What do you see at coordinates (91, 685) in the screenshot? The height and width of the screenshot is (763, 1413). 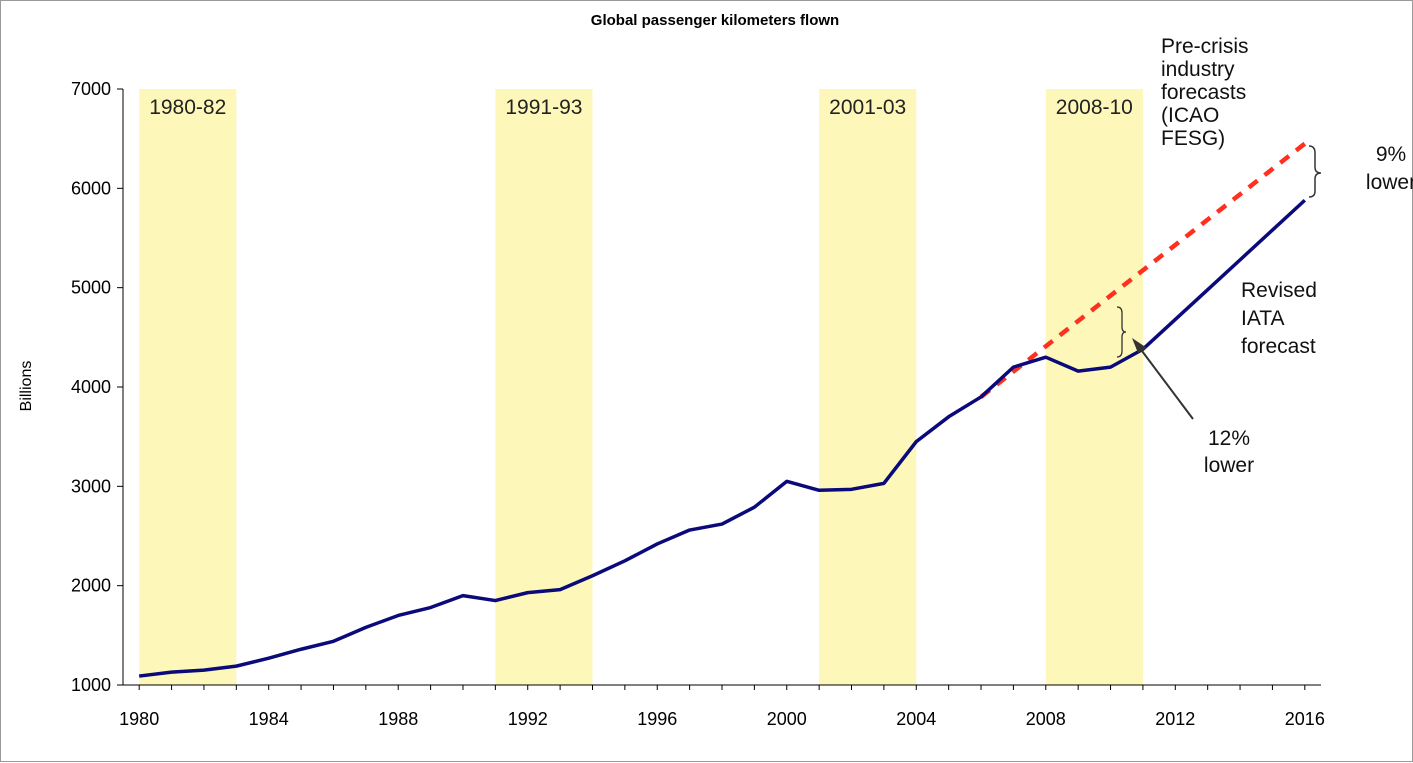 I see `y-tick-label: 1000` at bounding box center [91, 685].